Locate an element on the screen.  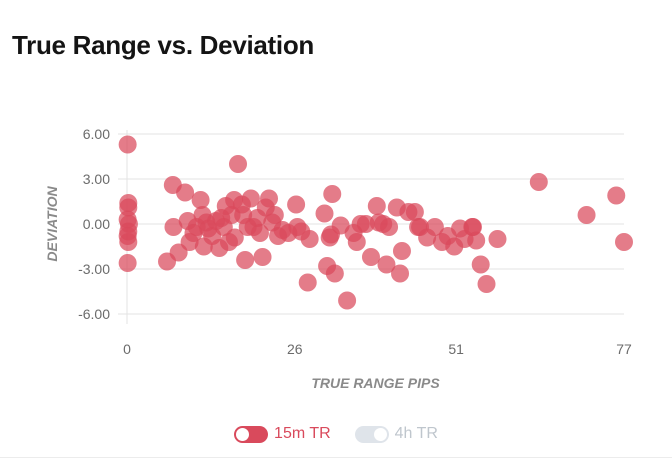
x-tick-label: 77 is located at coordinates (624, 349).